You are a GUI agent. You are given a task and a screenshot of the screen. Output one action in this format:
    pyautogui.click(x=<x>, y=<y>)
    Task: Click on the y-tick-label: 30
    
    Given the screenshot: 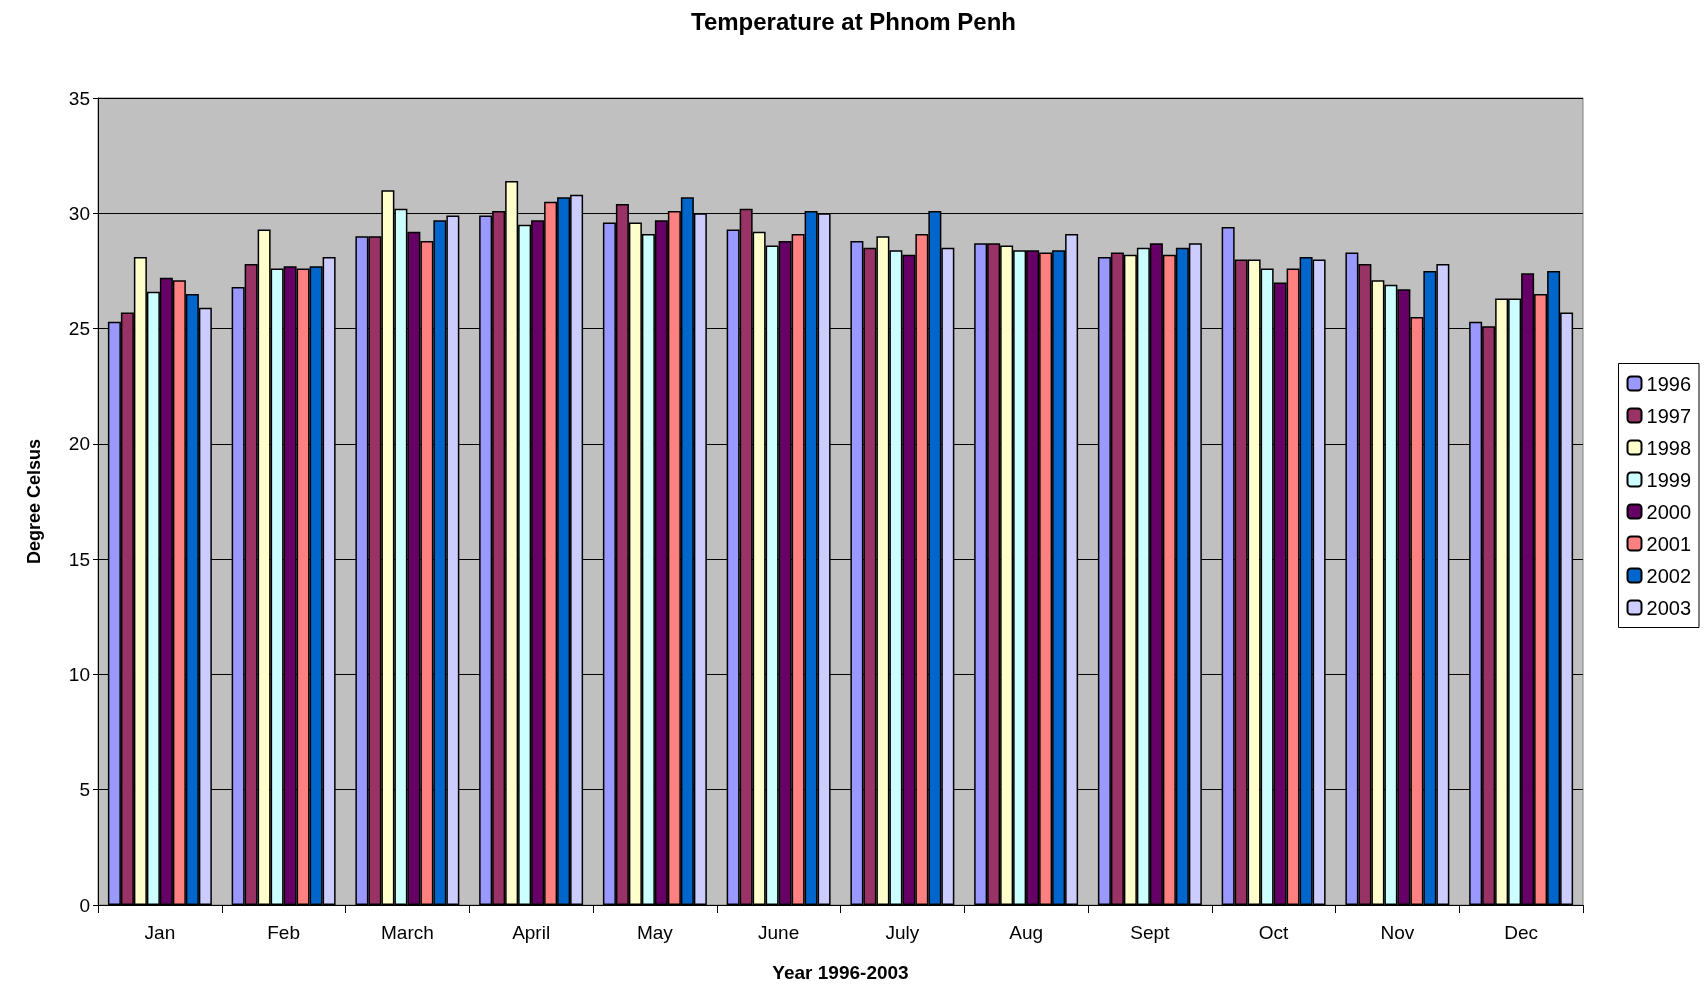 What is the action you would take?
    pyautogui.click(x=79, y=213)
    